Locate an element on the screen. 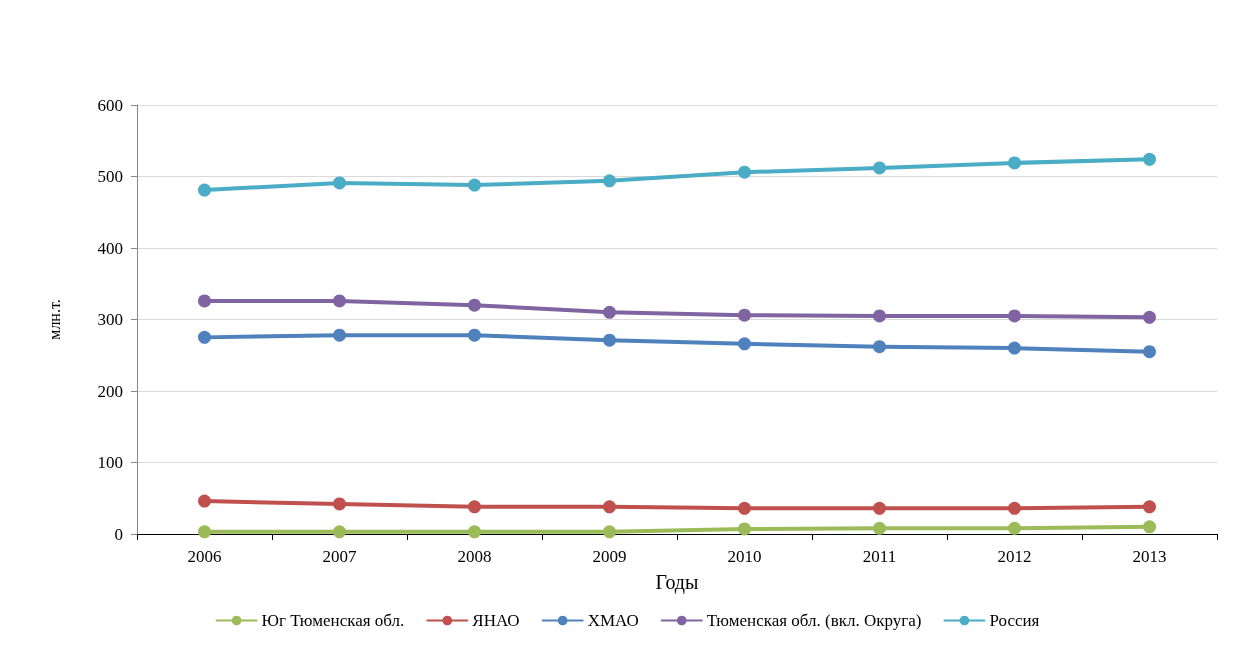 The height and width of the screenshot is (650, 1255). legend-label: Россия is located at coordinates (1014, 620).